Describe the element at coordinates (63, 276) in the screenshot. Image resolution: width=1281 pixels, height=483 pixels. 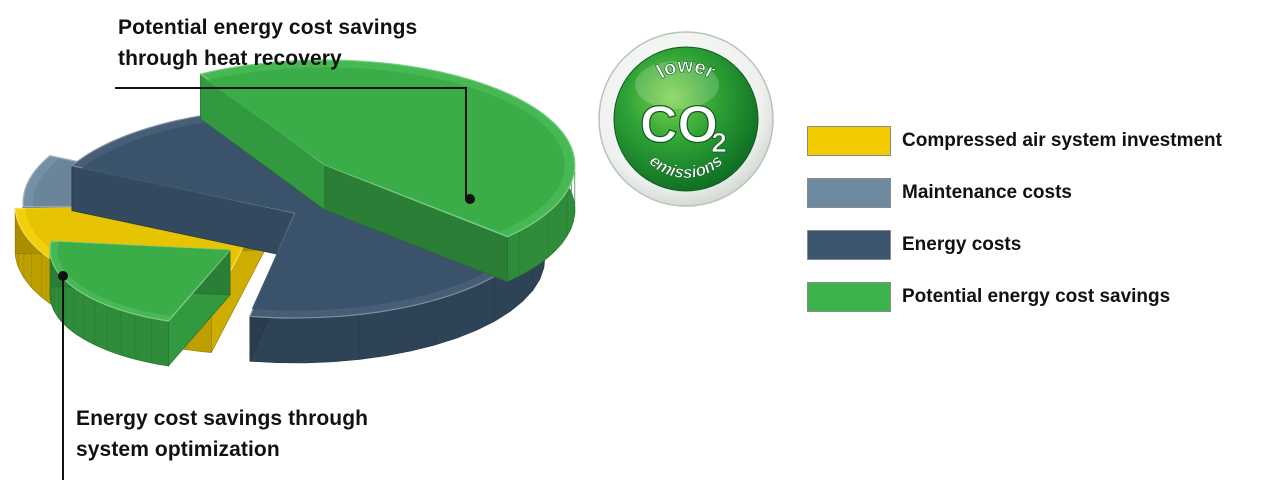
I see `leader-dot-system-optimization` at that location.